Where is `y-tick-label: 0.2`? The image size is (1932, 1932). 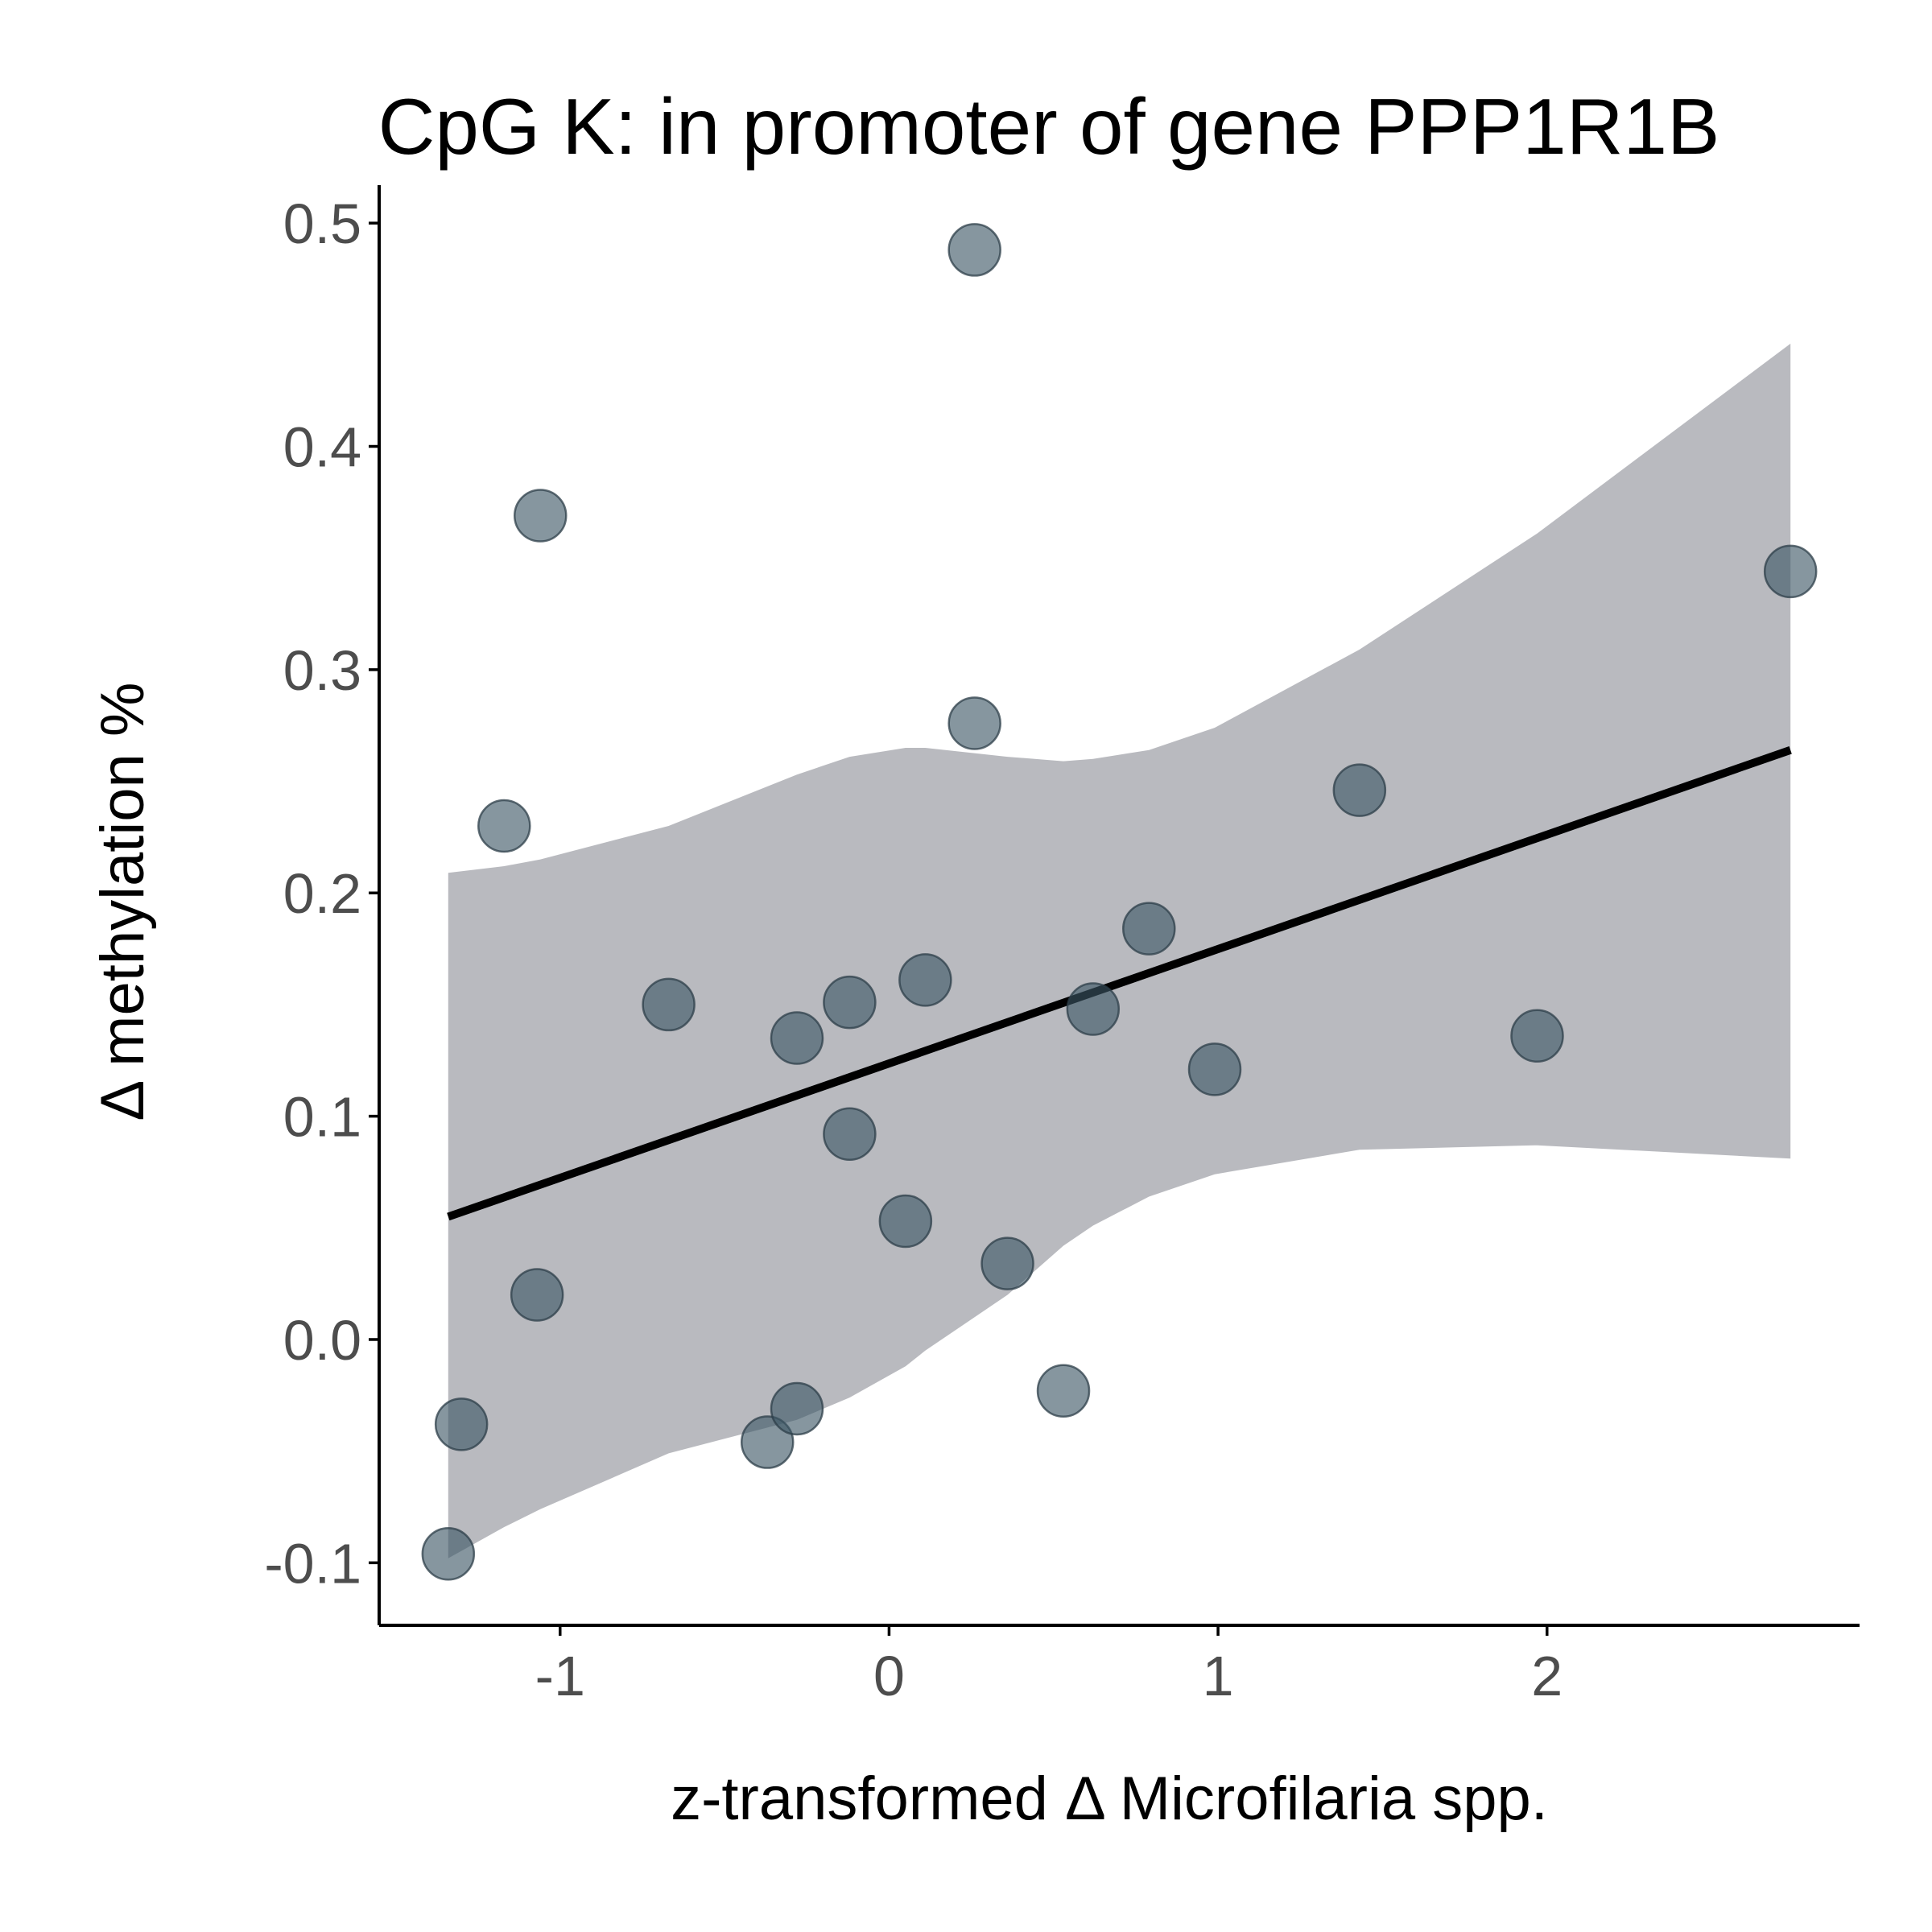
y-tick-label: 0.2 is located at coordinates (322, 893).